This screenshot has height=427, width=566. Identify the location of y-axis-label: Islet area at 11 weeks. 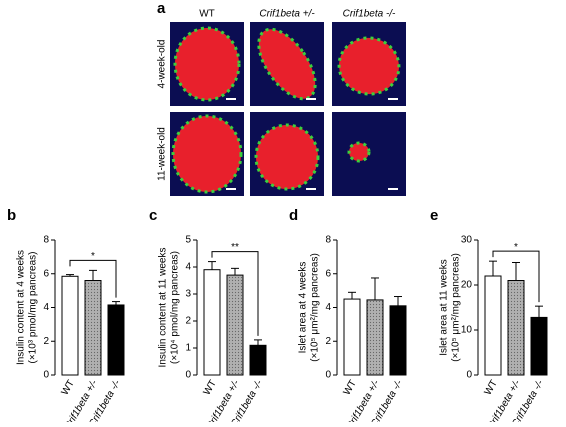
(444, 307).